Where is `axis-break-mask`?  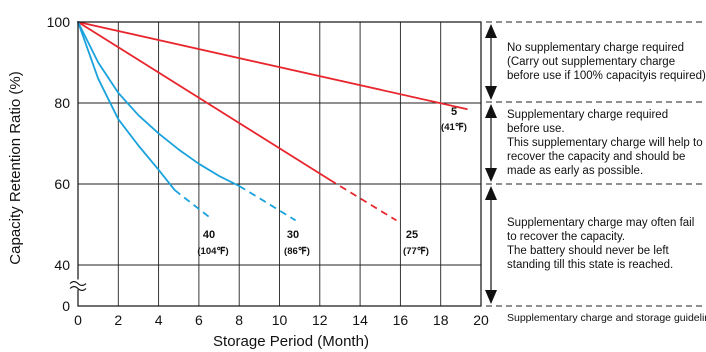 axis-break-mask is located at coordinates (78, 284).